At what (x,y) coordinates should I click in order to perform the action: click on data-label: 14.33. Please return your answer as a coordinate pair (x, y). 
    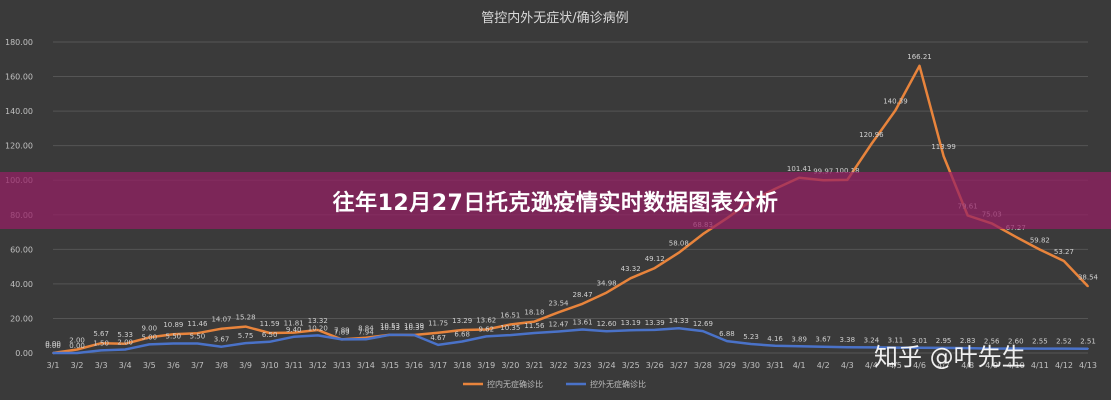
    Looking at the image, I should click on (679, 321).